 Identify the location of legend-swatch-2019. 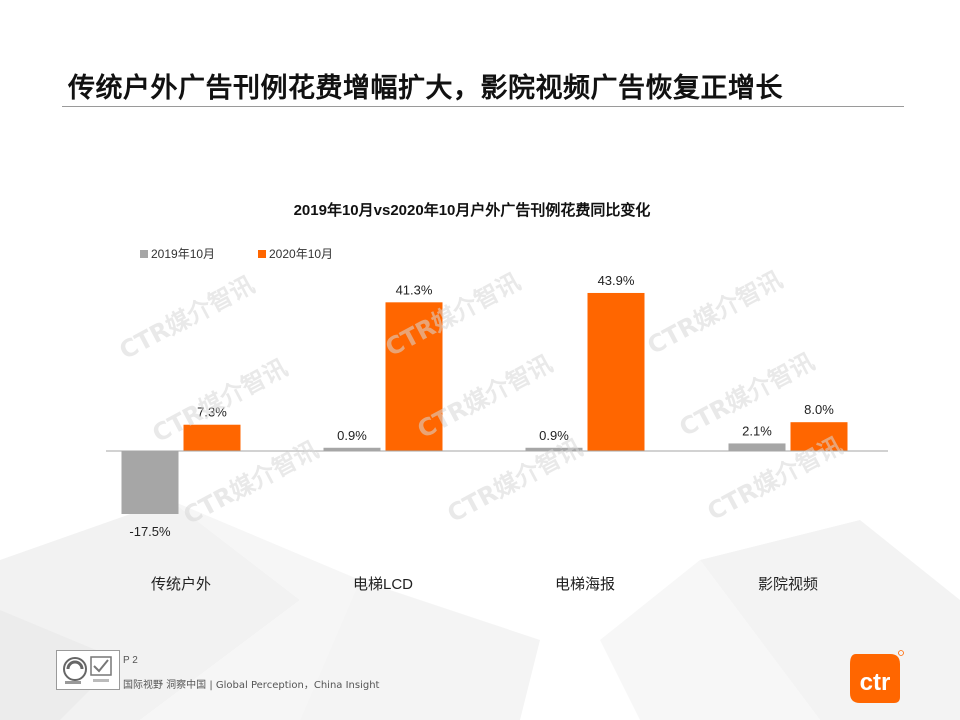
(144, 254).